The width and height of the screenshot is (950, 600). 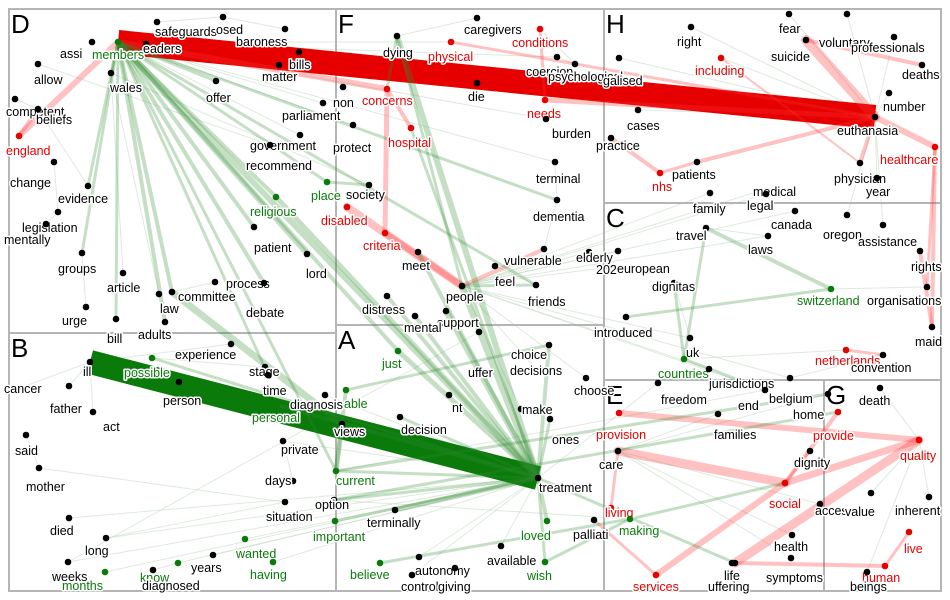 What do you see at coordinates (845, 31) in the screenshot?
I see `term-node-voluntary: voluntary` at bounding box center [845, 31].